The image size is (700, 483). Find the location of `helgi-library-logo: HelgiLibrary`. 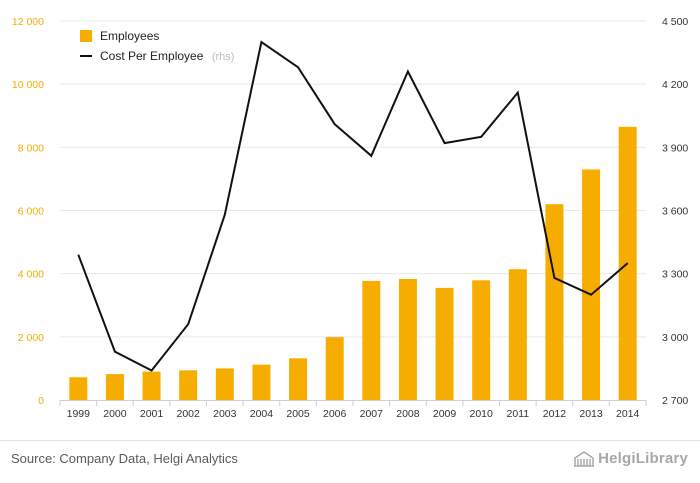

helgi-library-logo: HelgiLibrary is located at coordinates (630, 458).